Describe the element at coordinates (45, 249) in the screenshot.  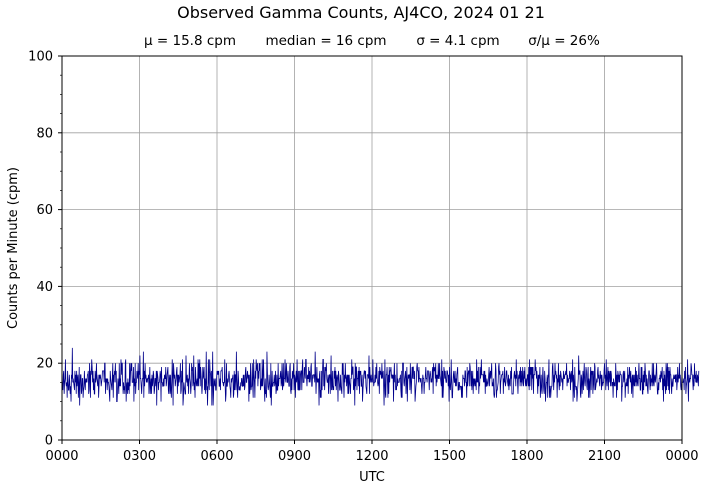
I see `y-axis: 0 20 40 60 80 100` at that location.